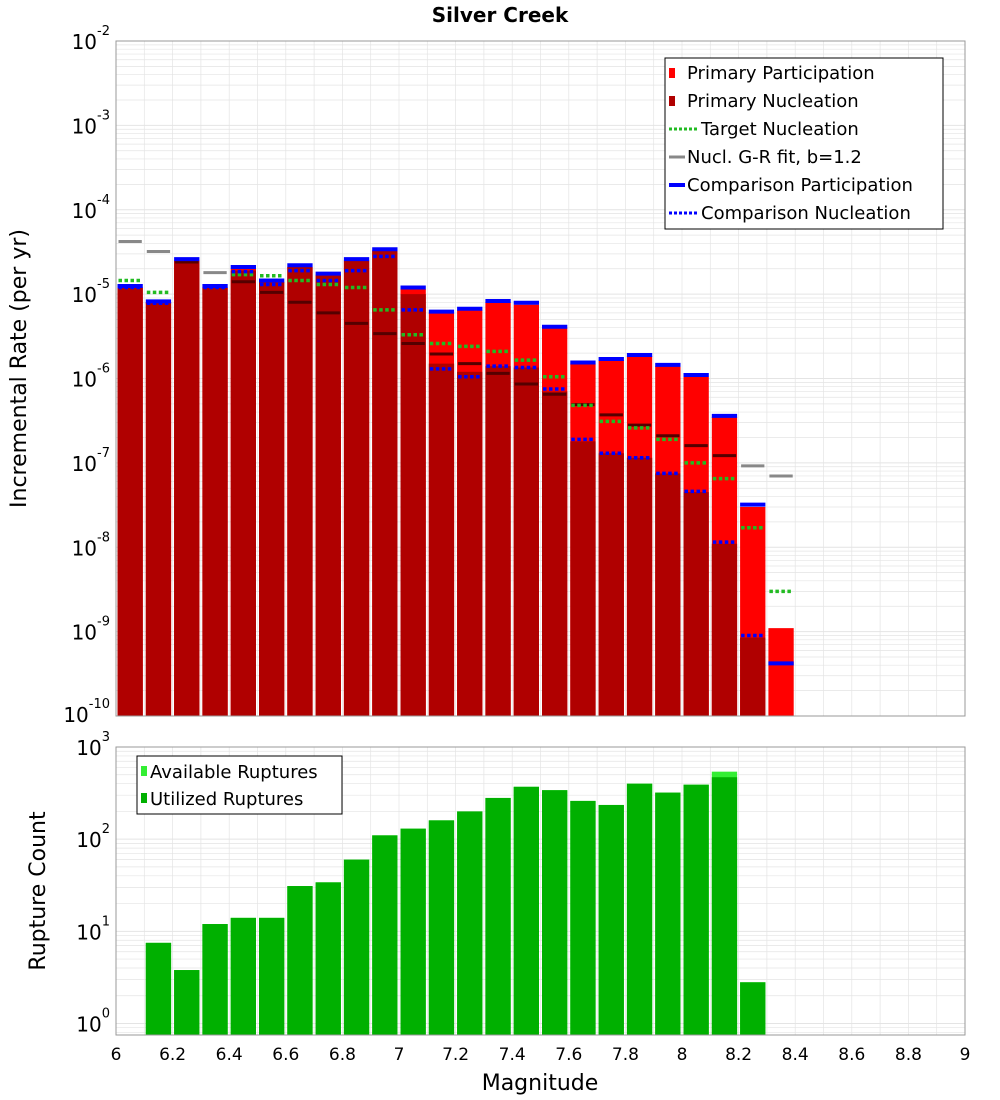  Describe the element at coordinates (500, 15) in the screenshot. I see `chart-title: Silver Creek` at that location.